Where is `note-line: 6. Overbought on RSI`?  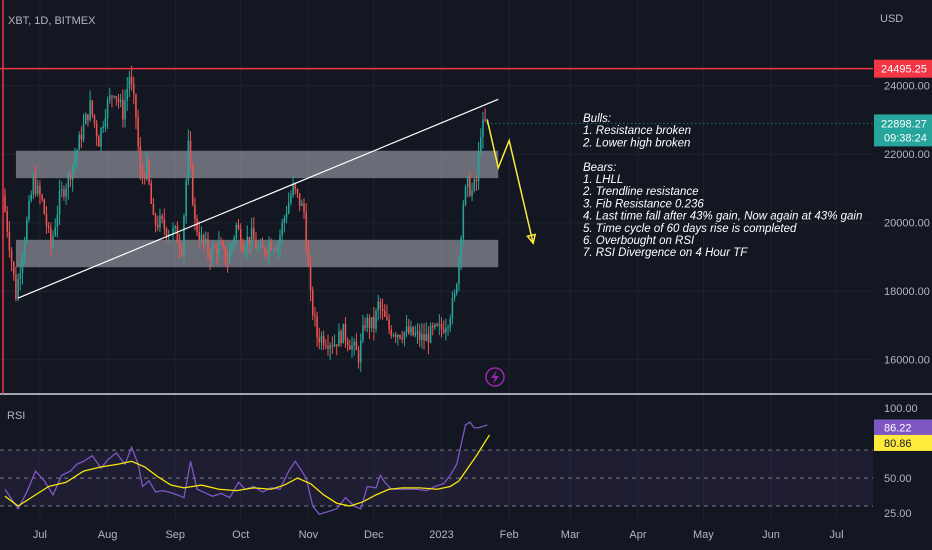
note-line: 6. Overbought on RSI is located at coordinates (639, 241).